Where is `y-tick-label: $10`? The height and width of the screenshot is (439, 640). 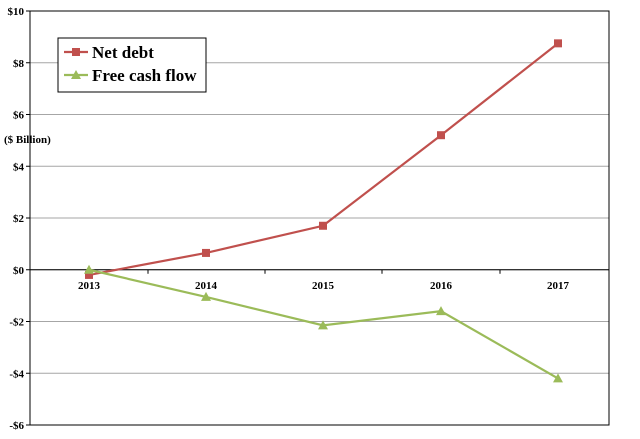 y-tick-label: $10 is located at coordinates (16, 12).